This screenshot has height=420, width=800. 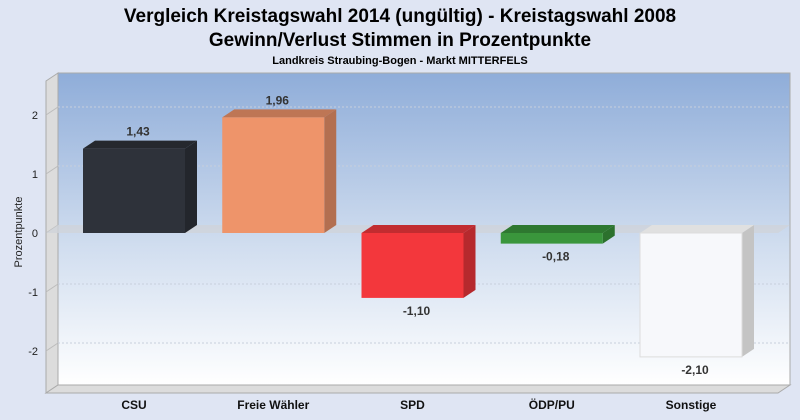 What do you see at coordinates (400, 40) in the screenshot?
I see `chart-subtitle: Gewinn/Verlust Stimmen in Prozentpunkte` at bounding box center [400, 40].